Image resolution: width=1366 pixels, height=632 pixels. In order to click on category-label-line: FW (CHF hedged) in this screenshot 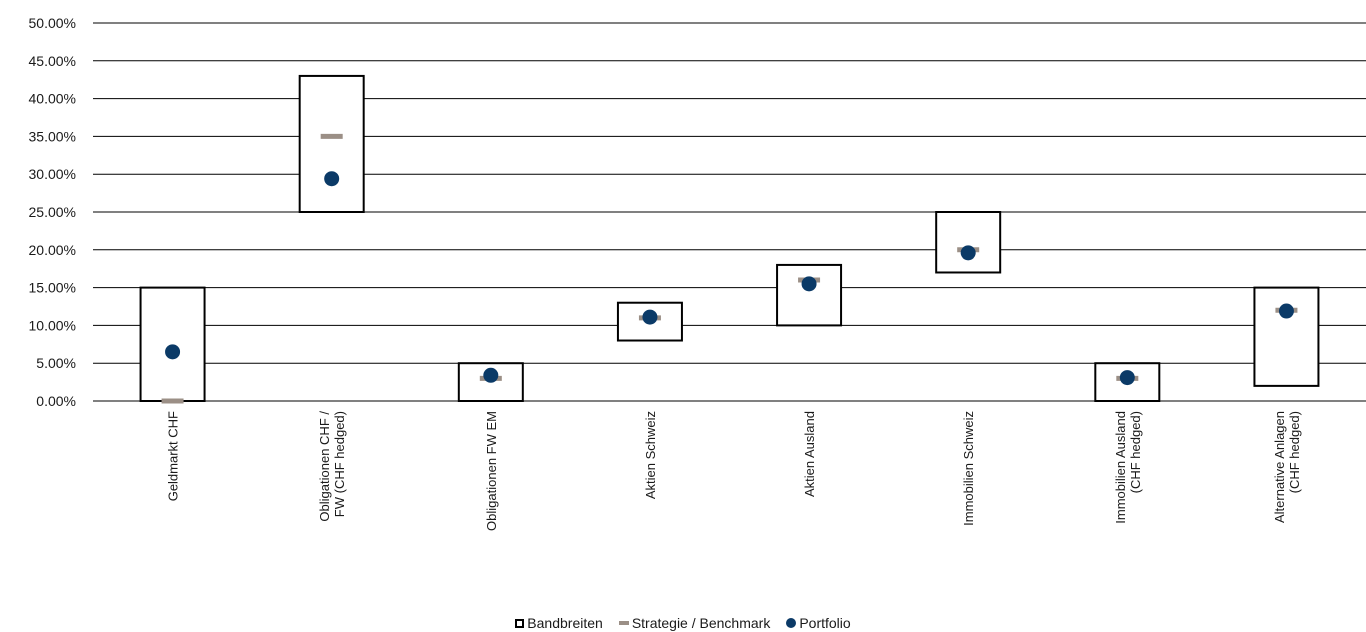, I will do `click(339, 464)`.